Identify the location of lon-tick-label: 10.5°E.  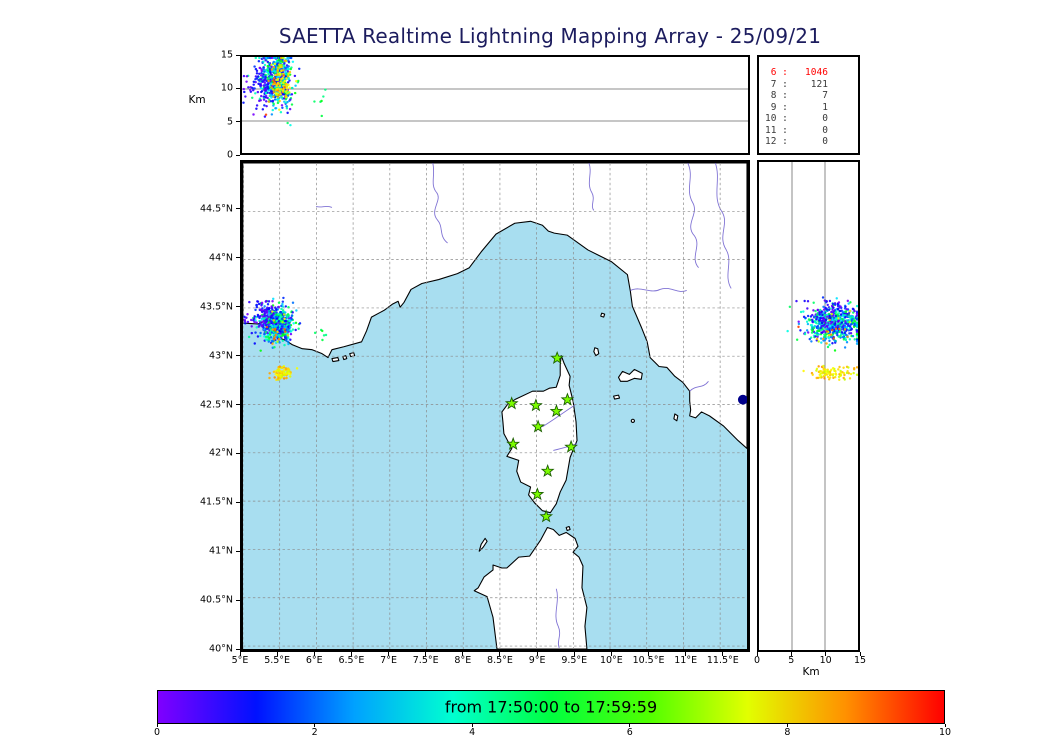
(648, 660).